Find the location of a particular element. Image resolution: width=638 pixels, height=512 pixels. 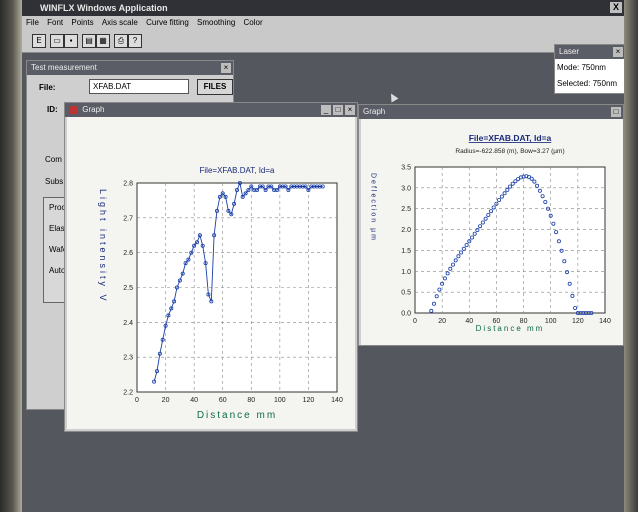

graph1-maximize-button: □ is located at coordinates (338, 110).